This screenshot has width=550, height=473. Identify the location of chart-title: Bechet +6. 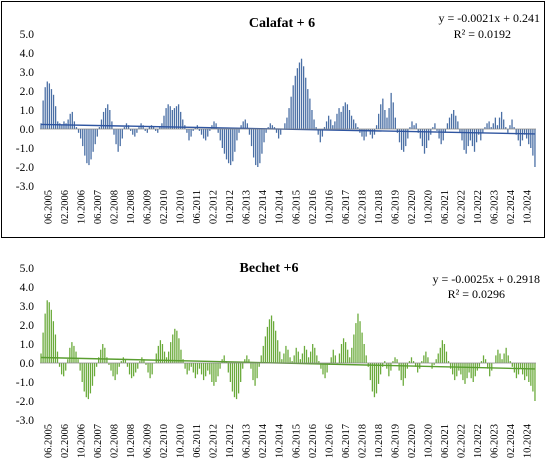
(269, 268).